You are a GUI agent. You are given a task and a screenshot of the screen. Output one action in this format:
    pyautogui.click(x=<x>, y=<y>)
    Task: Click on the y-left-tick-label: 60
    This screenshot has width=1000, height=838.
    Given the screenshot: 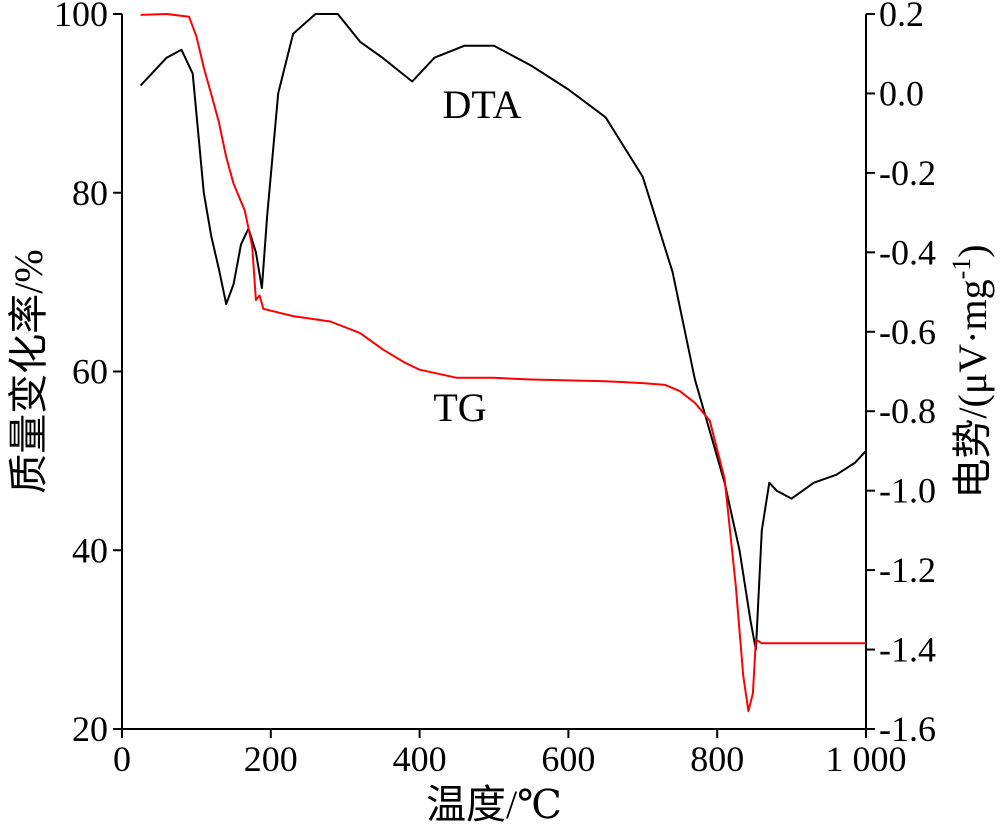 What is the action you would take?
    pyautogui.click(x=90, y=372)
    